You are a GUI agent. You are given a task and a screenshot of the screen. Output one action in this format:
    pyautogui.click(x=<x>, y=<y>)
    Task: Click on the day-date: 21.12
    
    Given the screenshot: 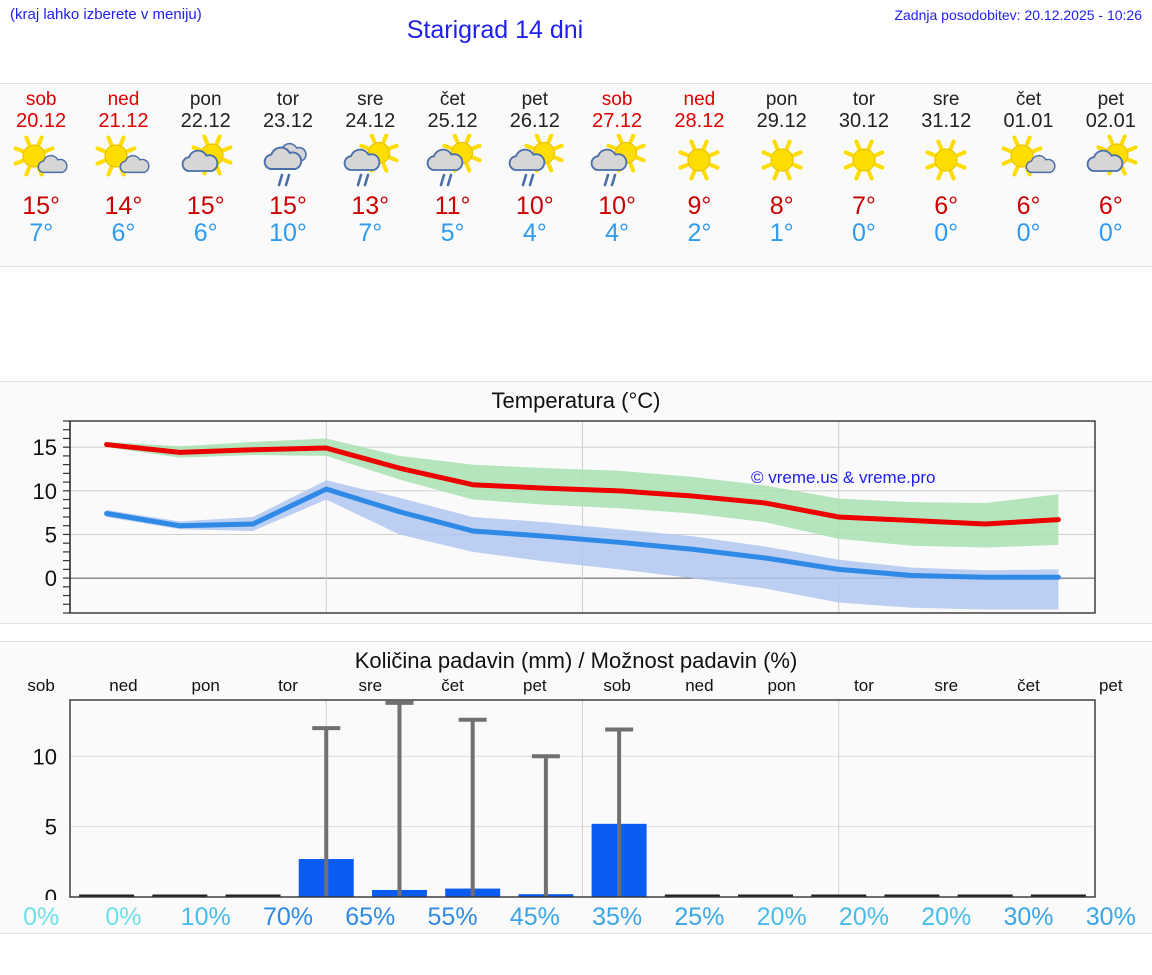 What is the action you would take?
    pyautogui.click(x=123, y=121)
    